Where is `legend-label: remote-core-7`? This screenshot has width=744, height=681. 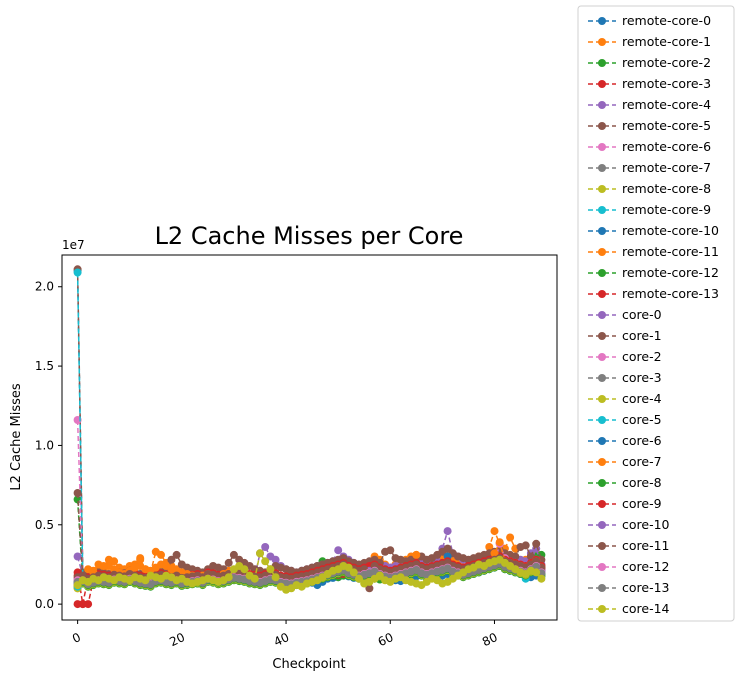
legend-label: remote-core-7 is located at coordinates (666, 167).